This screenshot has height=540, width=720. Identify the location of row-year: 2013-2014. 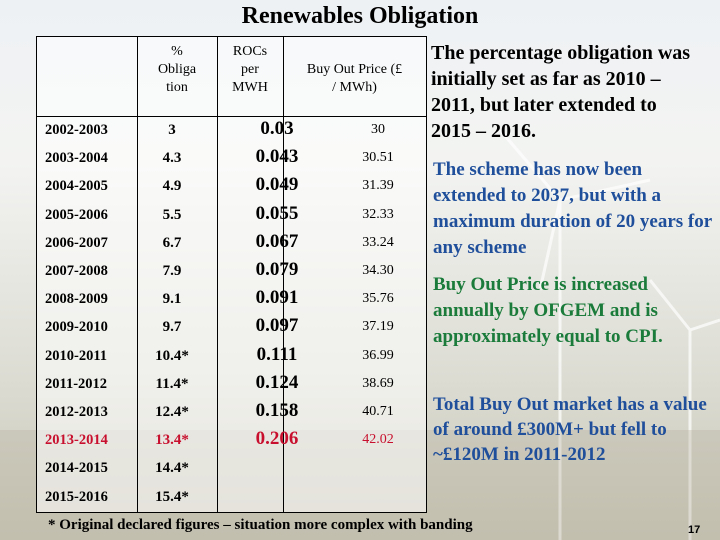
(76, 440).